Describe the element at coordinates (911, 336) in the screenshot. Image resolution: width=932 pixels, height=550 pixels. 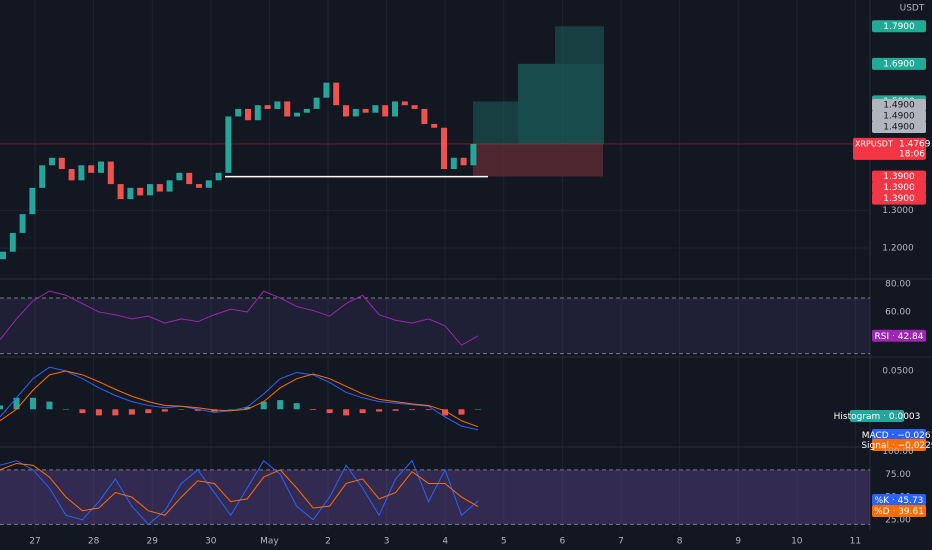
I see `rsi-badge-part: 42.84` at that location.